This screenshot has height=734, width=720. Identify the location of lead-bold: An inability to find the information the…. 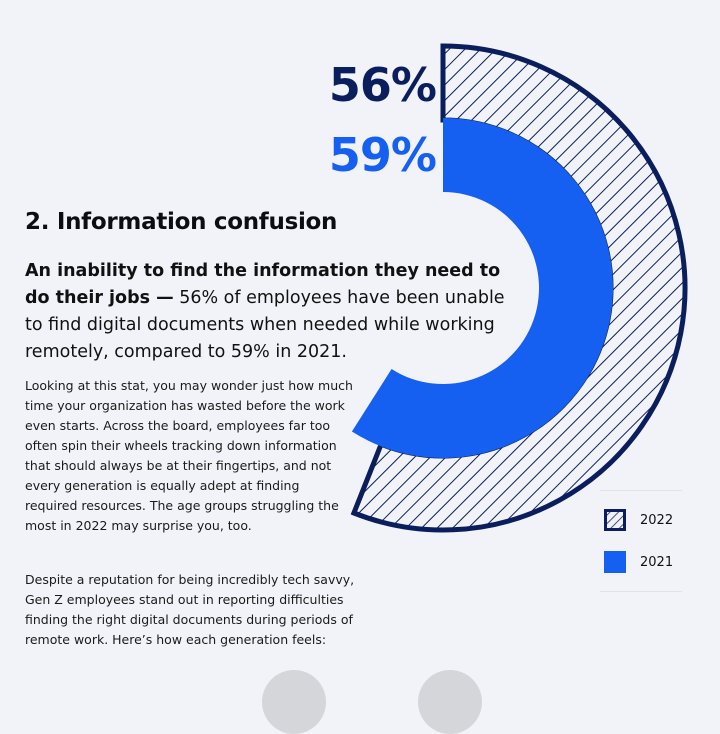
(263, 284).